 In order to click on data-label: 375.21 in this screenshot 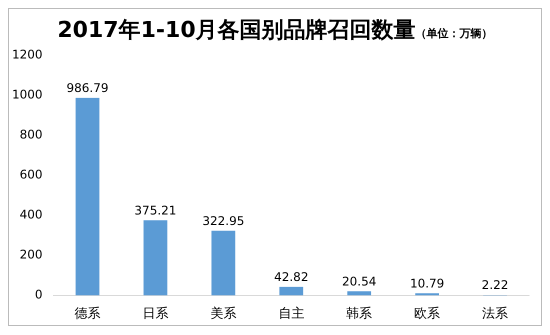, I will do `click(155, 210)`.